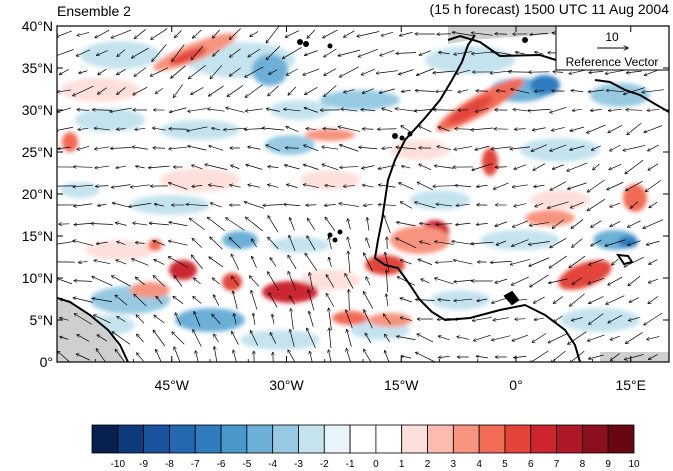  I want to click on colorbar-label: 10, so click(634, 464).